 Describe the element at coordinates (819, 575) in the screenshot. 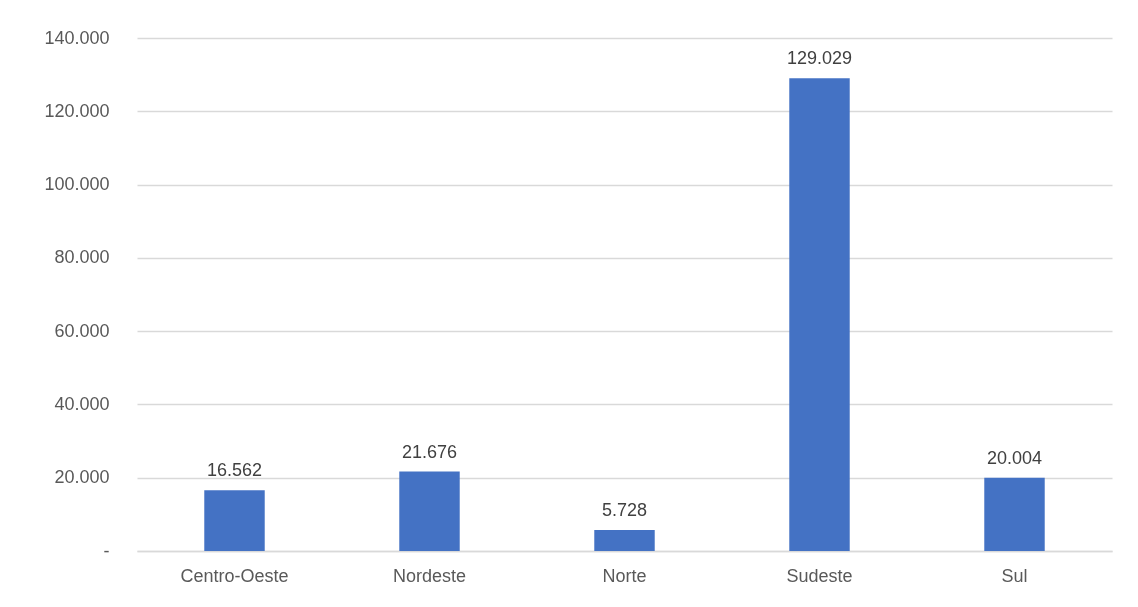

I see `x-tick-label: Sudeste` at that location.